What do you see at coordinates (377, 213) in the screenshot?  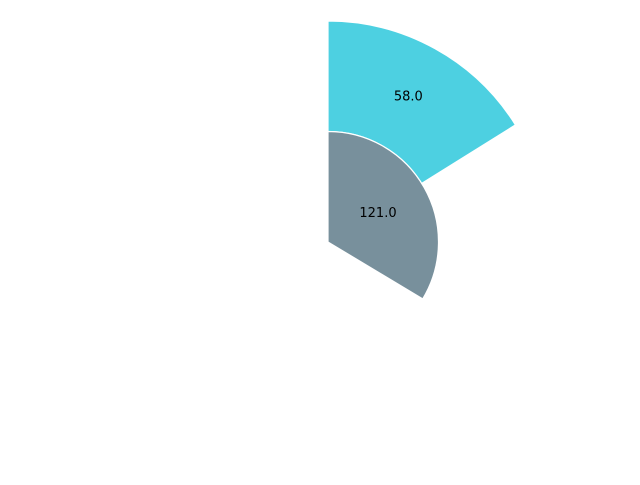 I see `ring-1-wedge-0-label: 121.0` at bounding box center [377, 213].